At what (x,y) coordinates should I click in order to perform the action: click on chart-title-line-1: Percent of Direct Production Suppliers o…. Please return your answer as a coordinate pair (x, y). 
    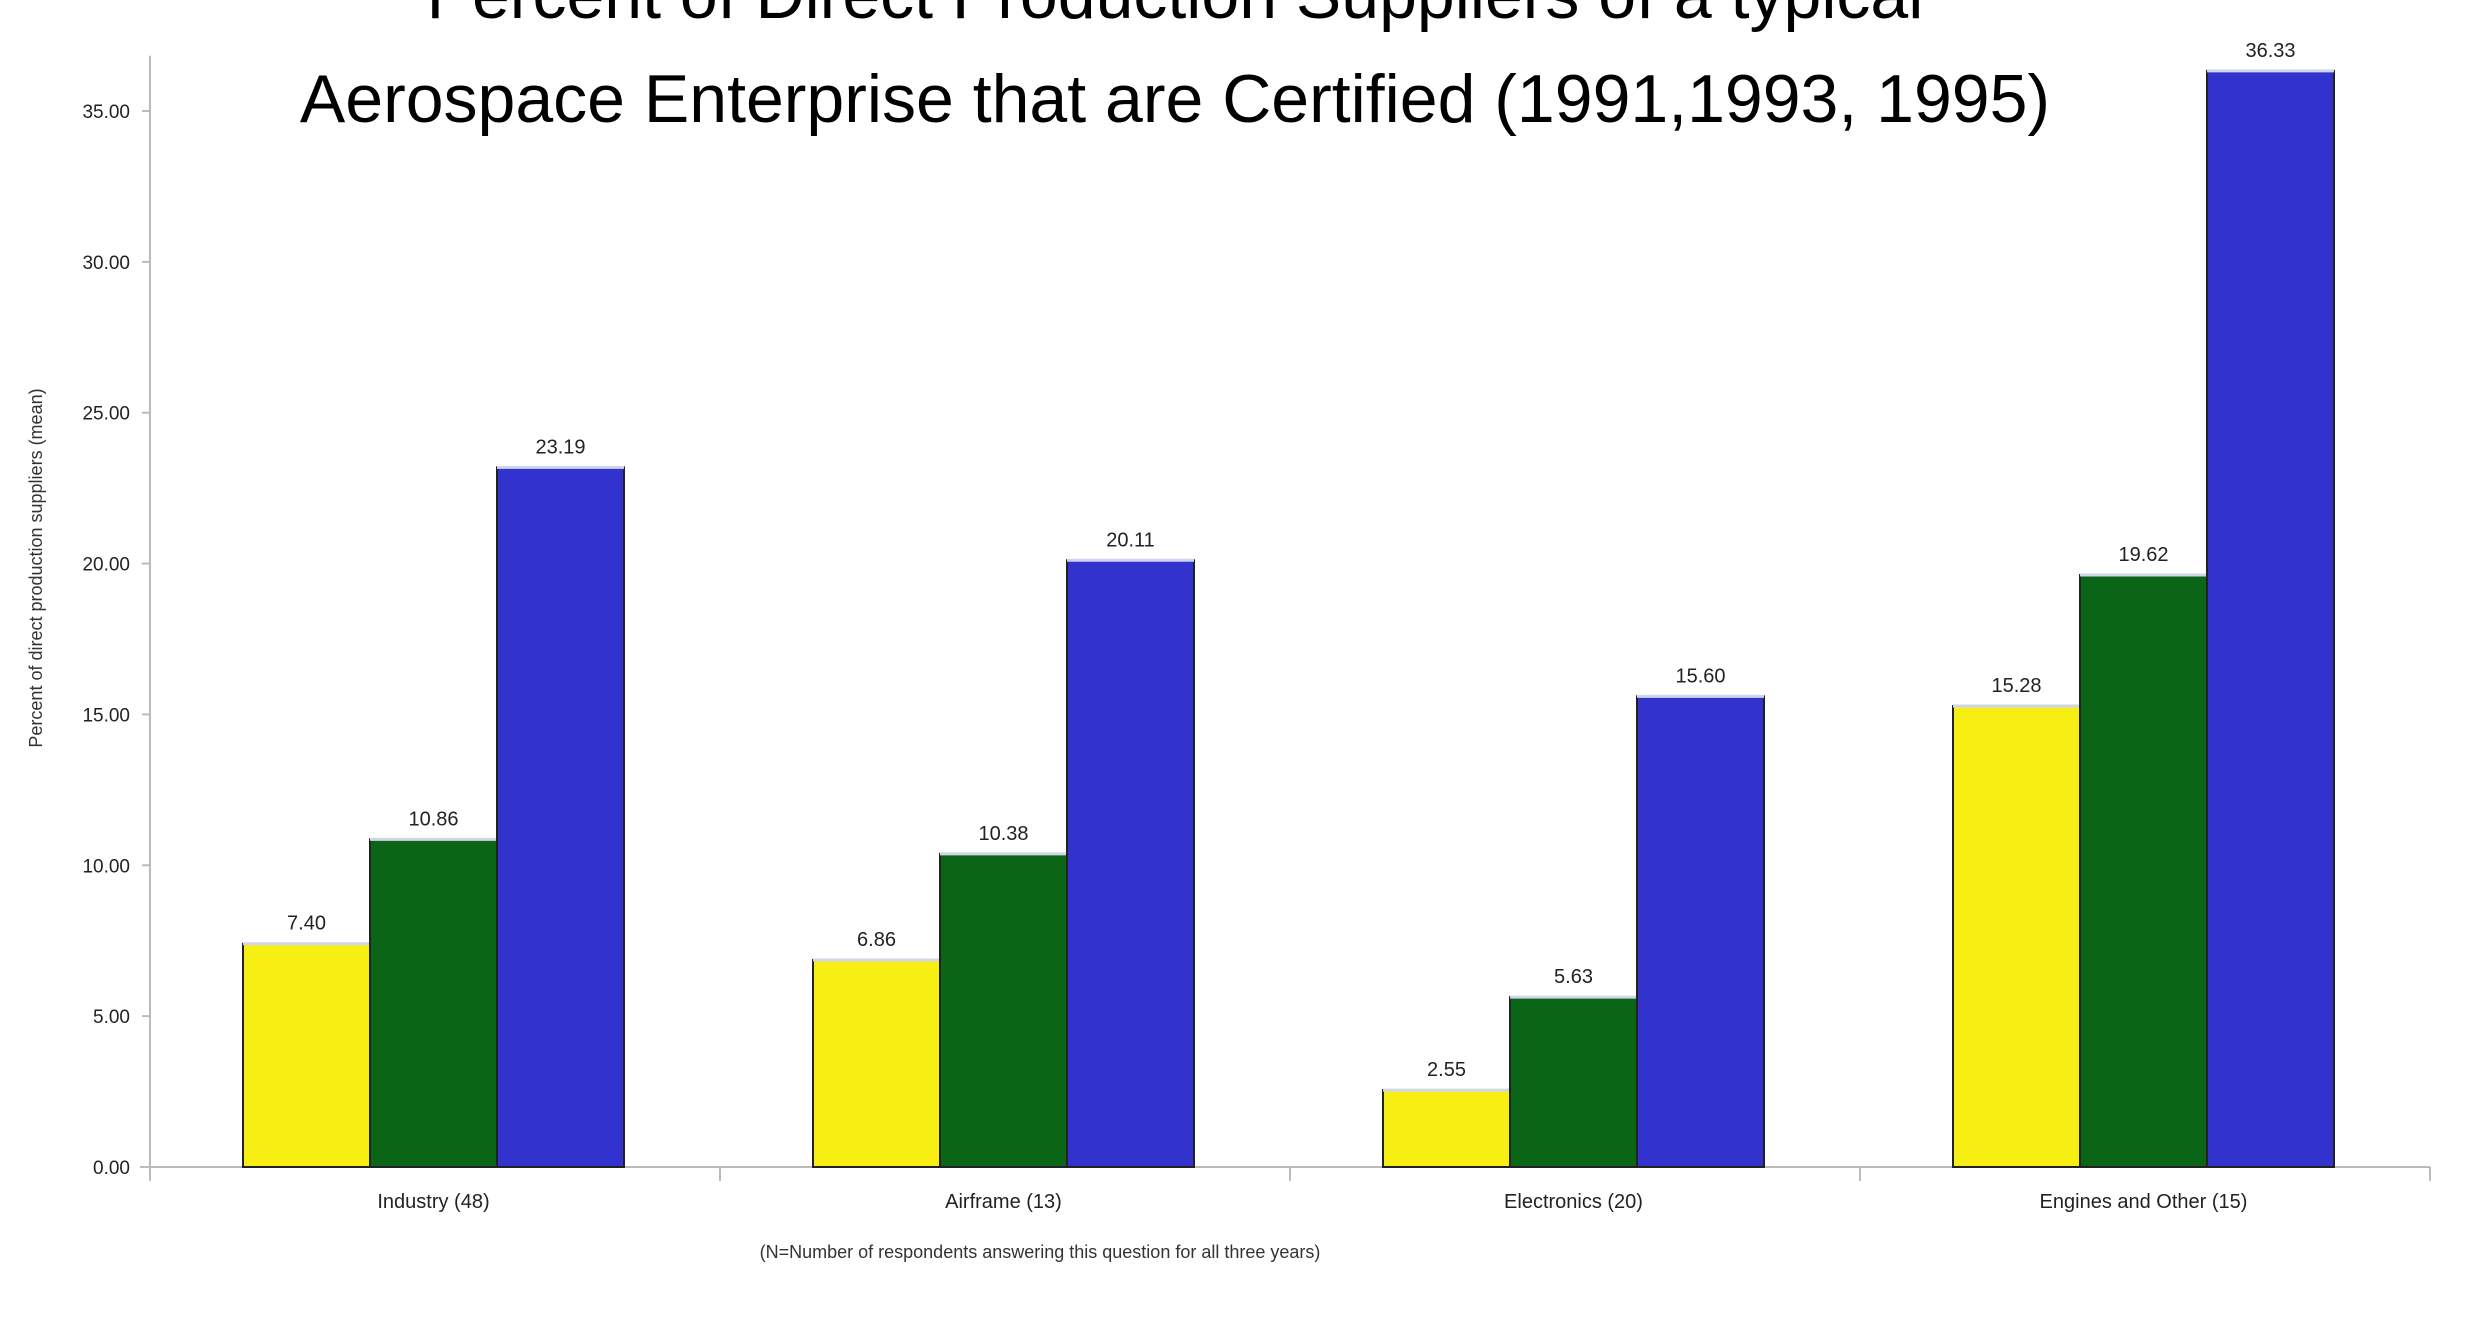
    Looking at the image, I should click on (1175, 16).